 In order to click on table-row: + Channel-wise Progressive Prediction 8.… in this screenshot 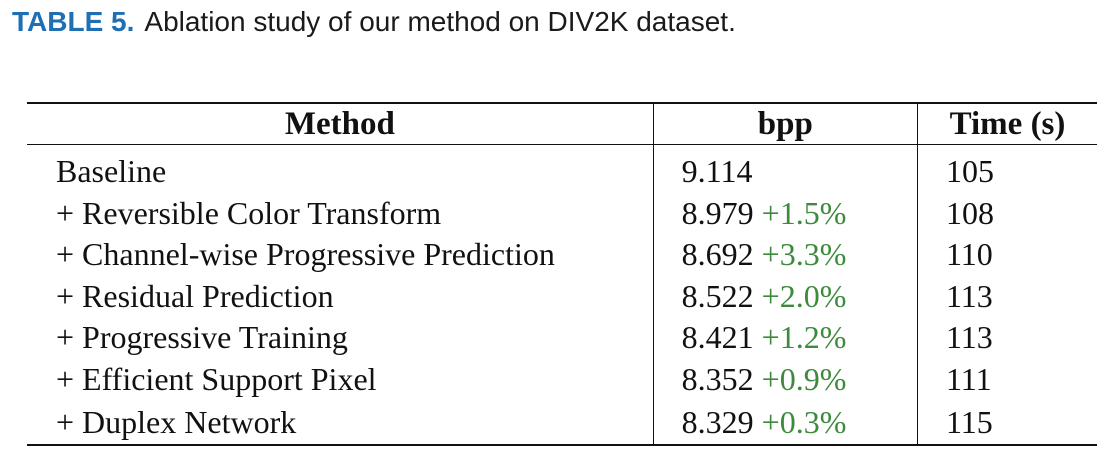, I will do `click(562, 255)`.